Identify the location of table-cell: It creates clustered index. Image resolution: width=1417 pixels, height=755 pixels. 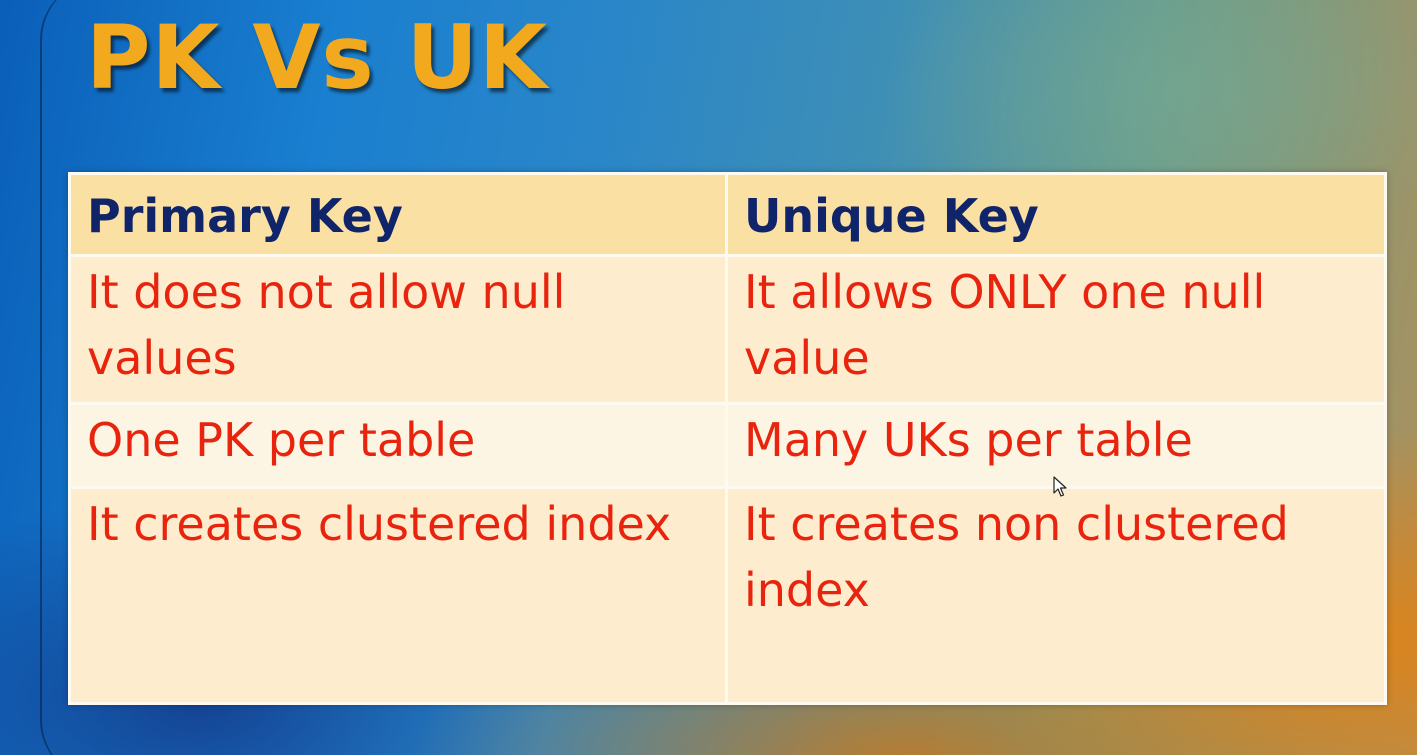
(398, 595).